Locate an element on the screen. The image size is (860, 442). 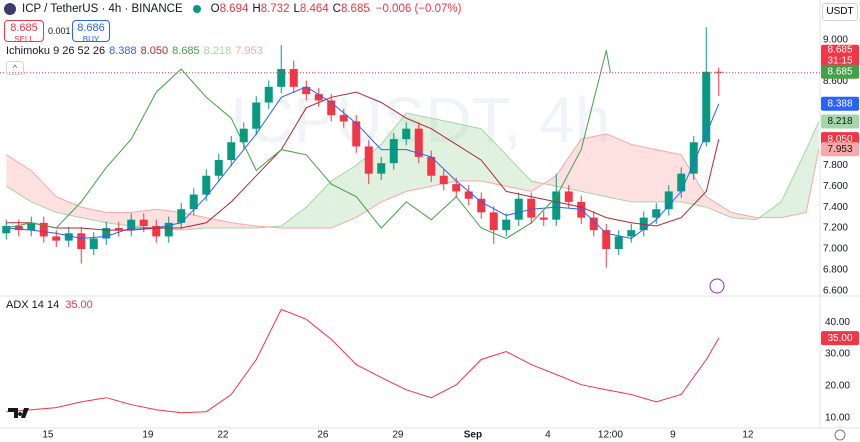
tenkan-tag: 8.388 is located at coordinates (839, 103).